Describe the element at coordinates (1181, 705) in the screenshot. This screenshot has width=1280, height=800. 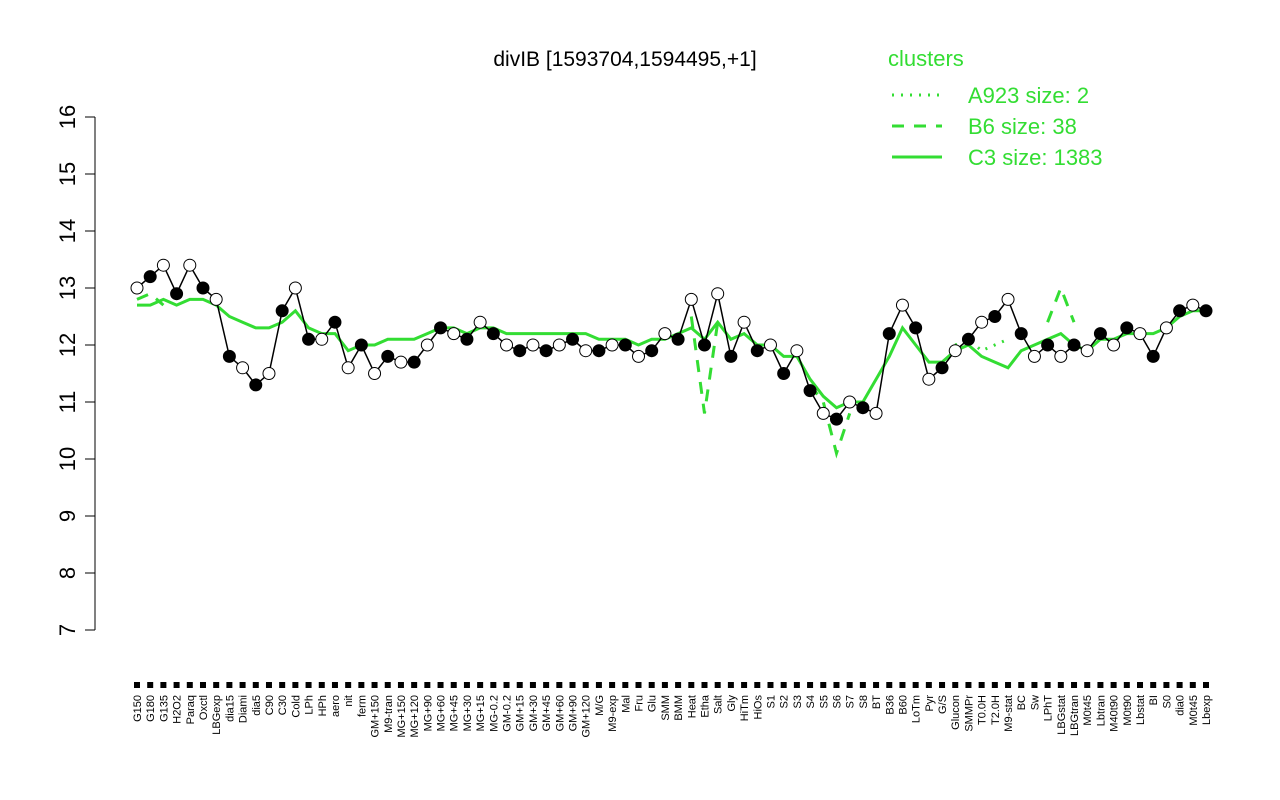
I see `x-tick-label: dia0` at that location.